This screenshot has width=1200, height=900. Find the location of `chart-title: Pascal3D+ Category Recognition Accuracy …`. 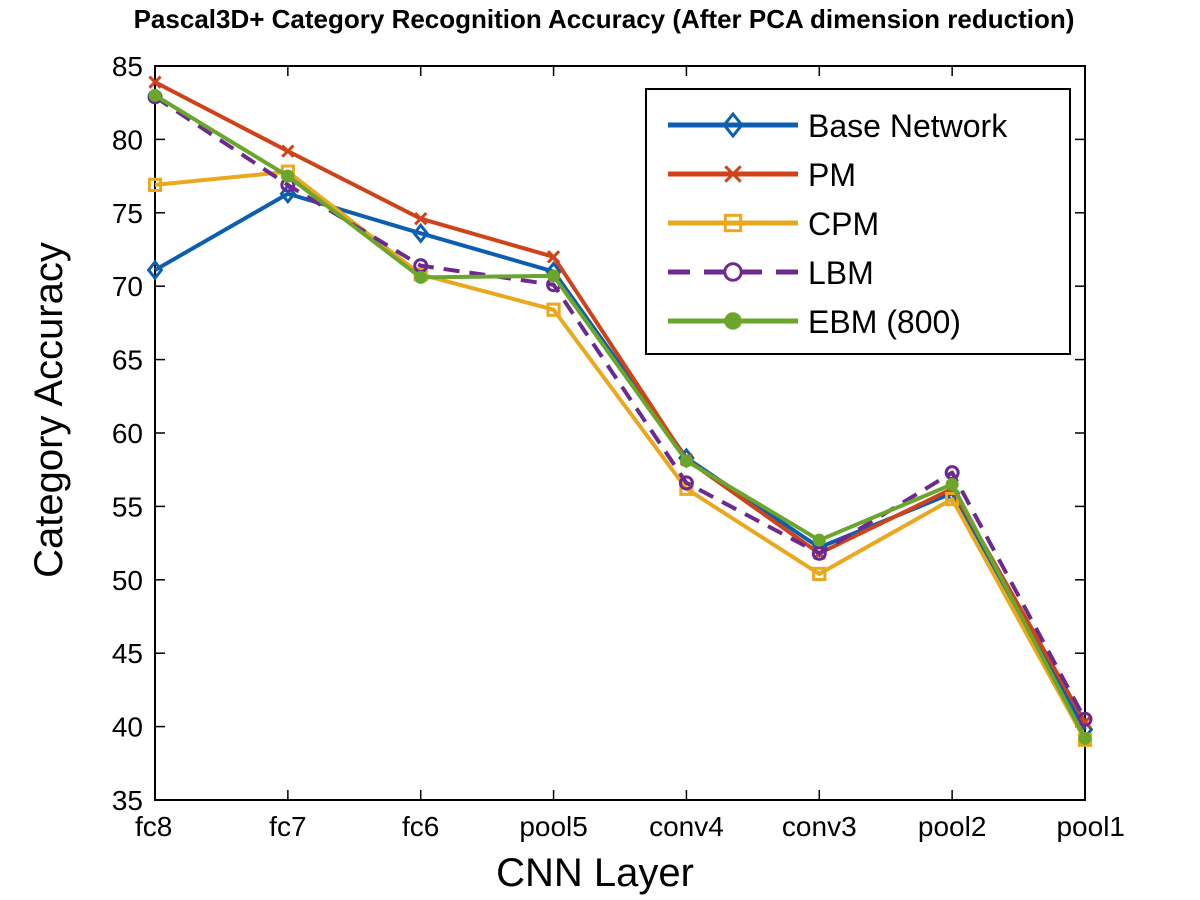

chart-title: Pascal3D+ Category Recognition Accuracy … is located at coordinates (604, 19).